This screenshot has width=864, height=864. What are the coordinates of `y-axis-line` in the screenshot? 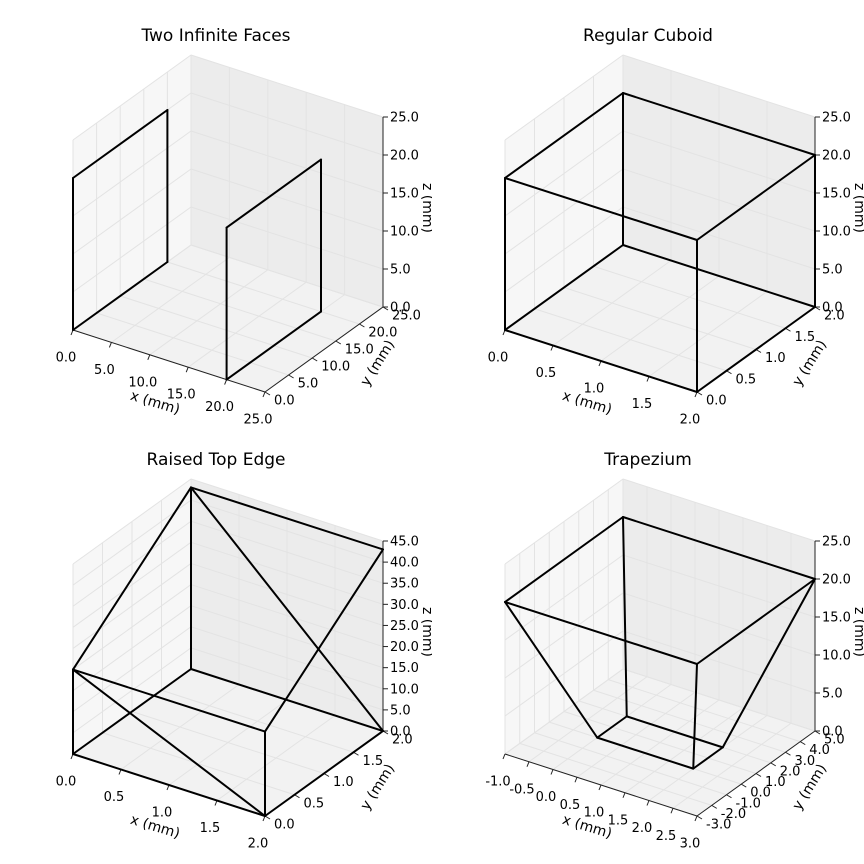 It's located at (324, 349).